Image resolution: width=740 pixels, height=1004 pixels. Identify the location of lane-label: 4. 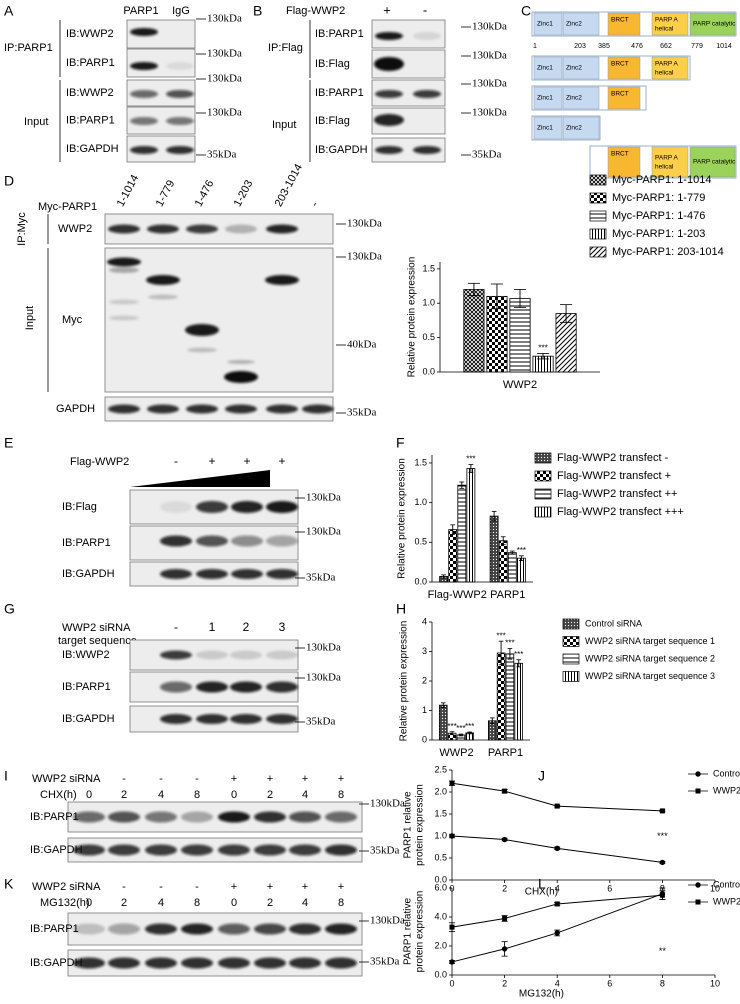
(305, 903).